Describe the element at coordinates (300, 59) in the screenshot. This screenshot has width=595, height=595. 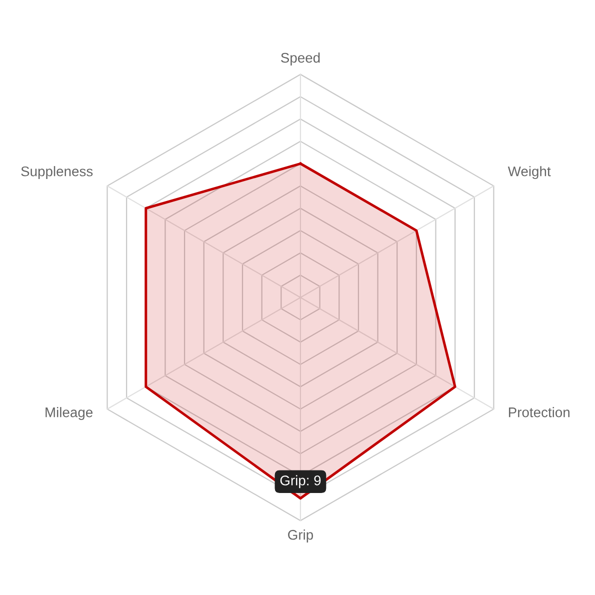
I see `spoke-label: Speed` at that location.